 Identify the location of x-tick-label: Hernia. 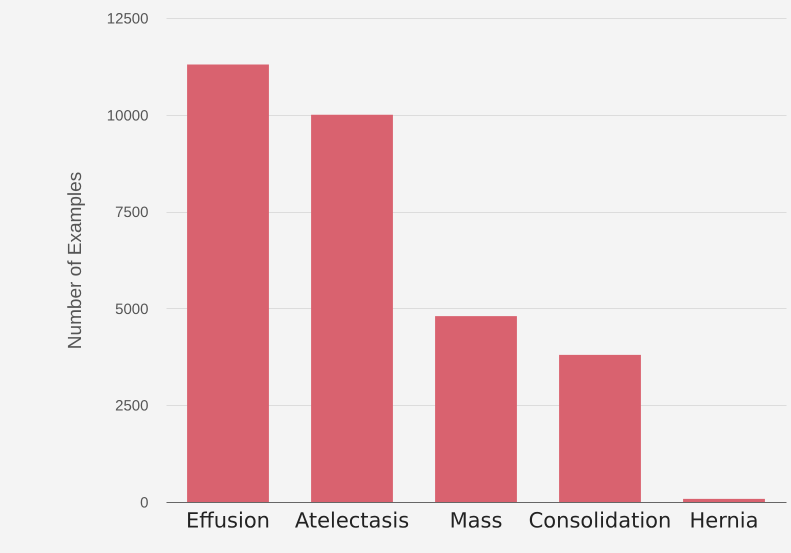
(724, 520).